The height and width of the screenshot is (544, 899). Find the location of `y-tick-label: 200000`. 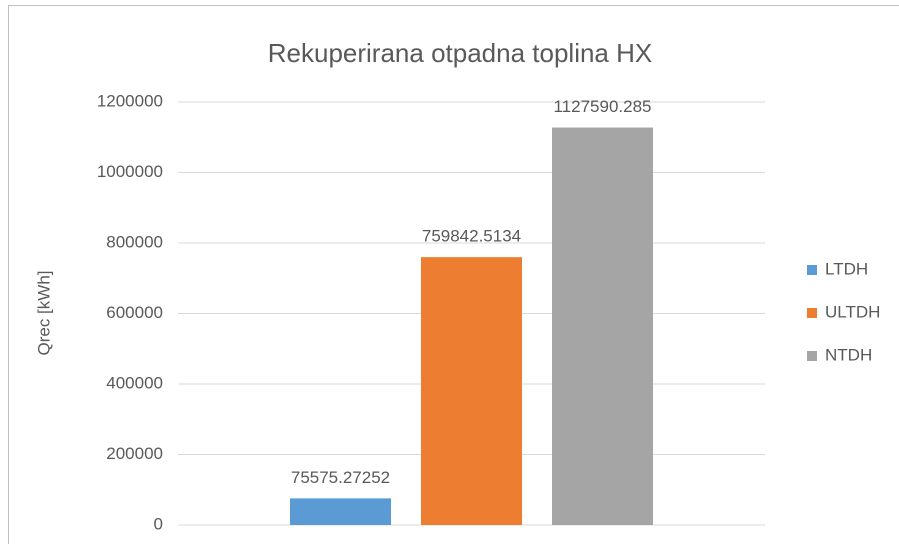

y-tick-label: 200000 is located at coordinates (134, 453).